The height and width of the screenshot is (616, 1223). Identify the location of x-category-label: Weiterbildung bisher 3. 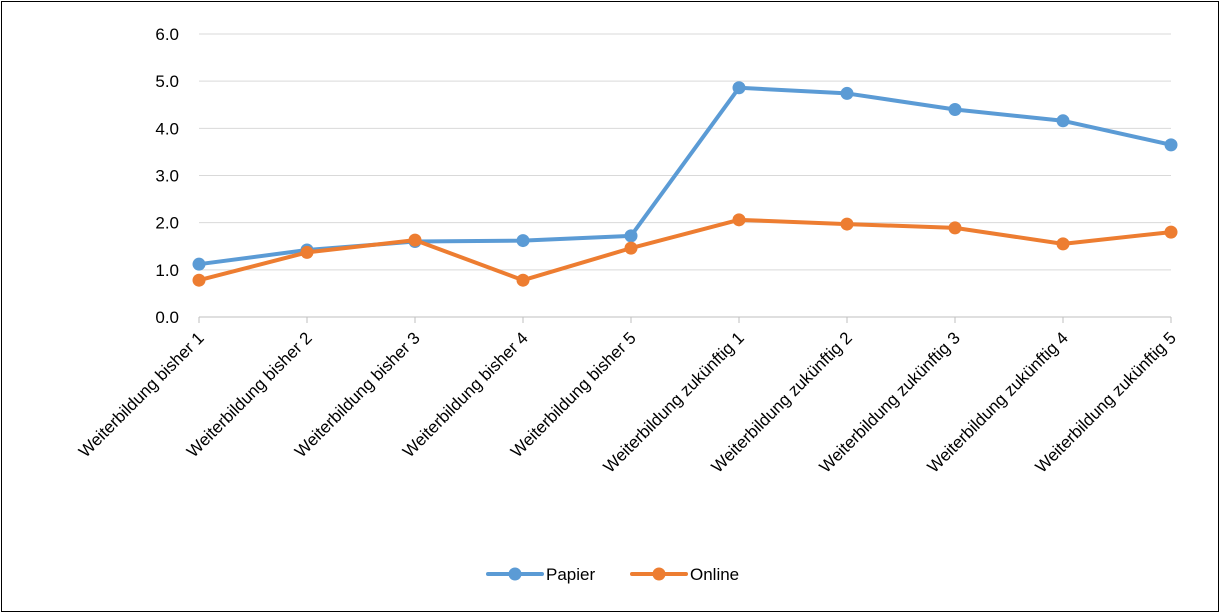
(357, 394).